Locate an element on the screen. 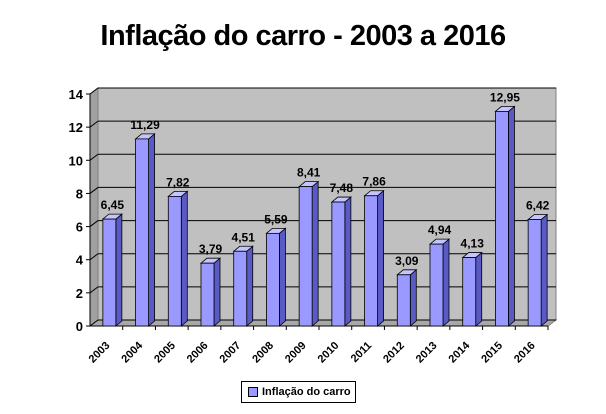 The height and width of the screenshot is (414, 606). x-tick-label: 2006 is located at coordinates (198, 353).